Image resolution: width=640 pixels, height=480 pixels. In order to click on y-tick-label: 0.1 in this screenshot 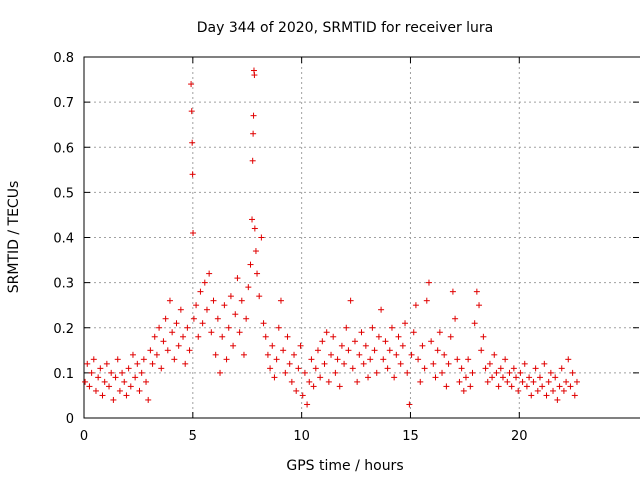, I will do `click(63, 374)`.